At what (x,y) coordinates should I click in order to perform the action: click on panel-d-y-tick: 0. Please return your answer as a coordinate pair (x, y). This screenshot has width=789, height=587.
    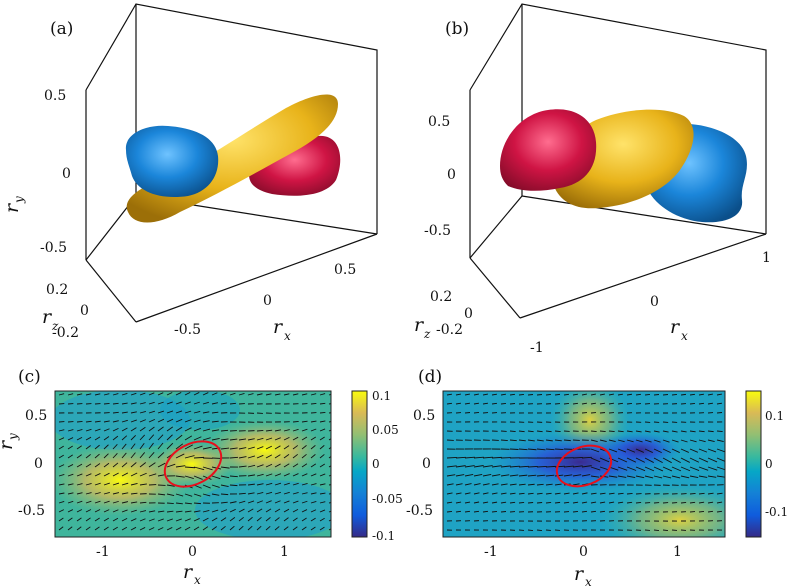
    Looking at the image, I should click on (426, 464).